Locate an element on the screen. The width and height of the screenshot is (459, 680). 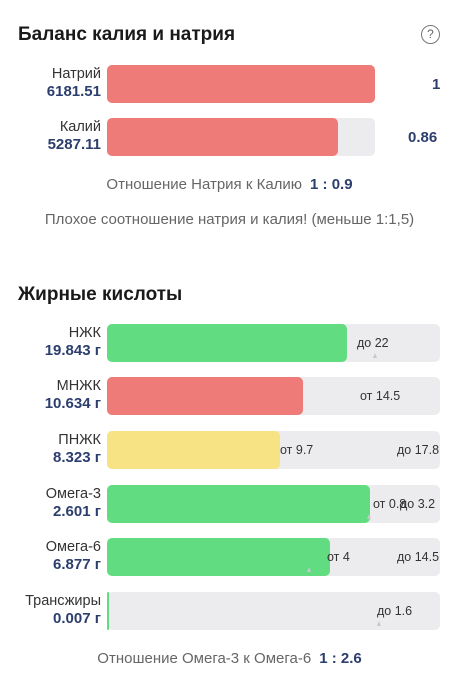
fatty-acid-name: Омега-6 is located at coordinates (73, 547).